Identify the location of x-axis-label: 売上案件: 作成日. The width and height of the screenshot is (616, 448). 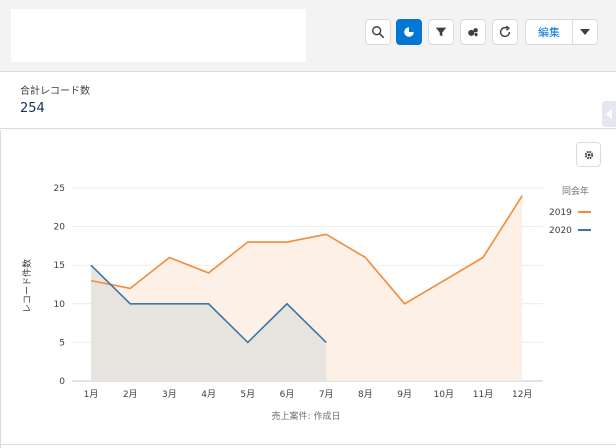
(306, 416).